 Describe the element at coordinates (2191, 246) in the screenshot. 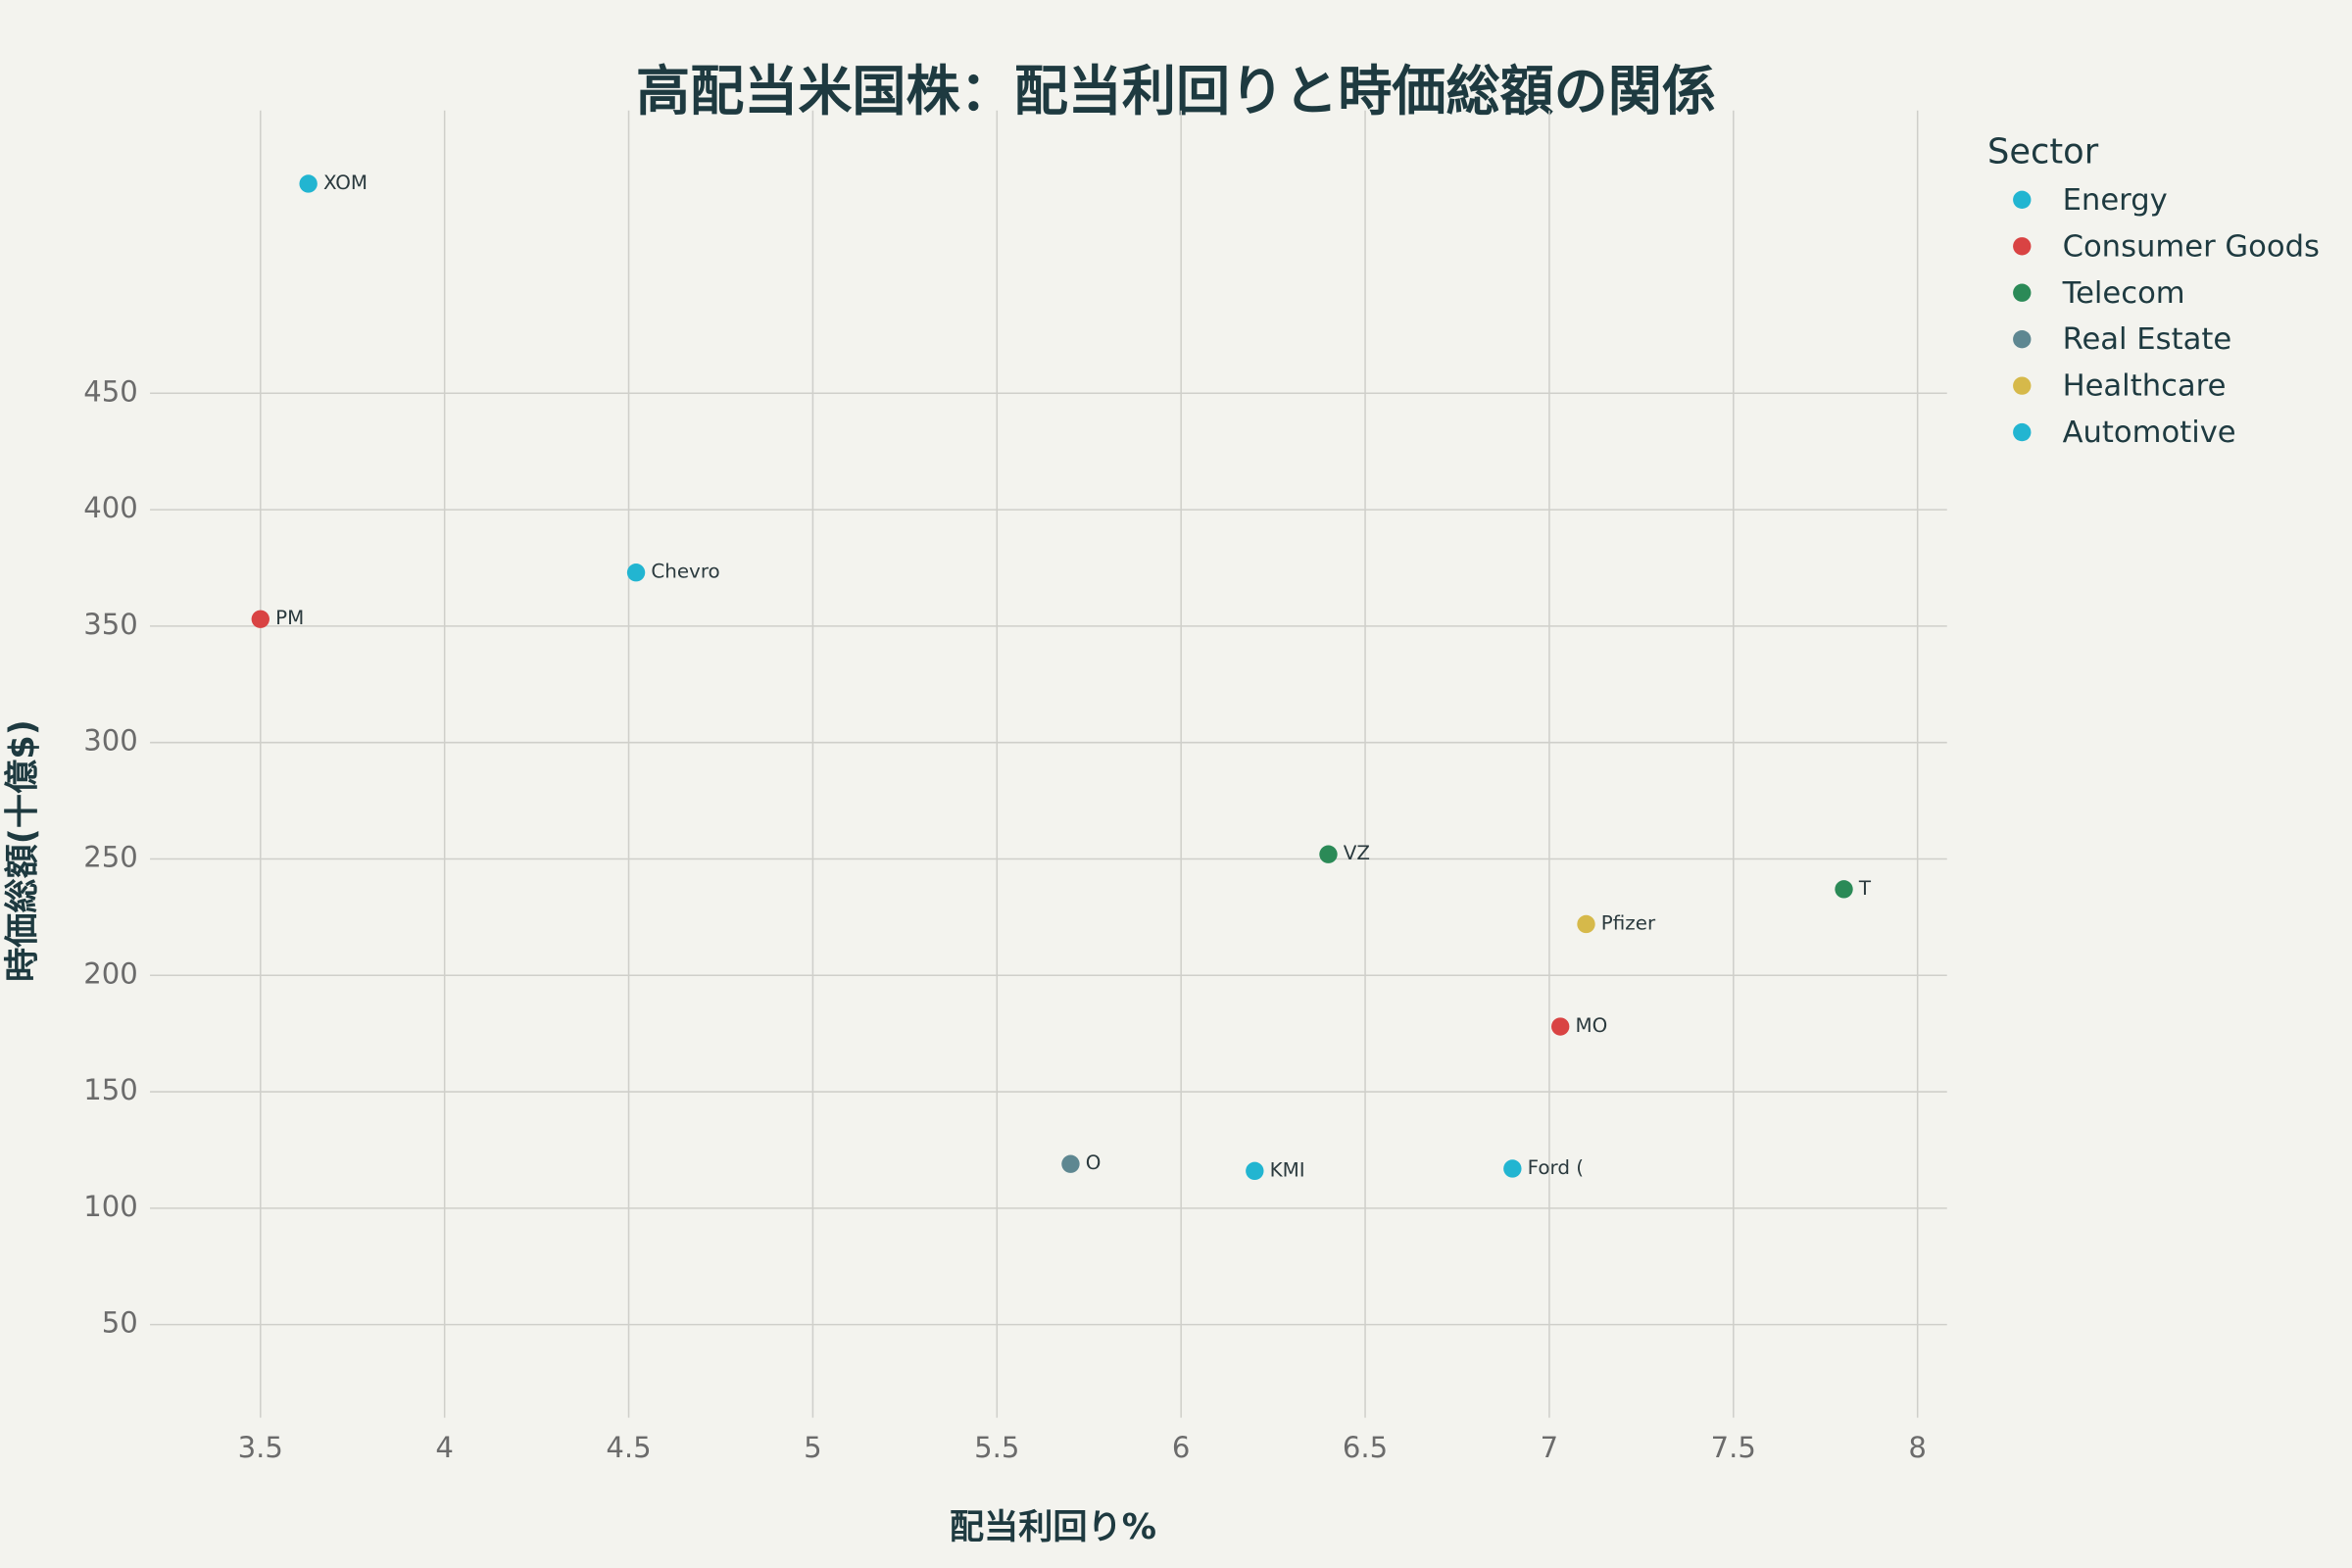

I see `legend-label: Consumer Goods` at that location.